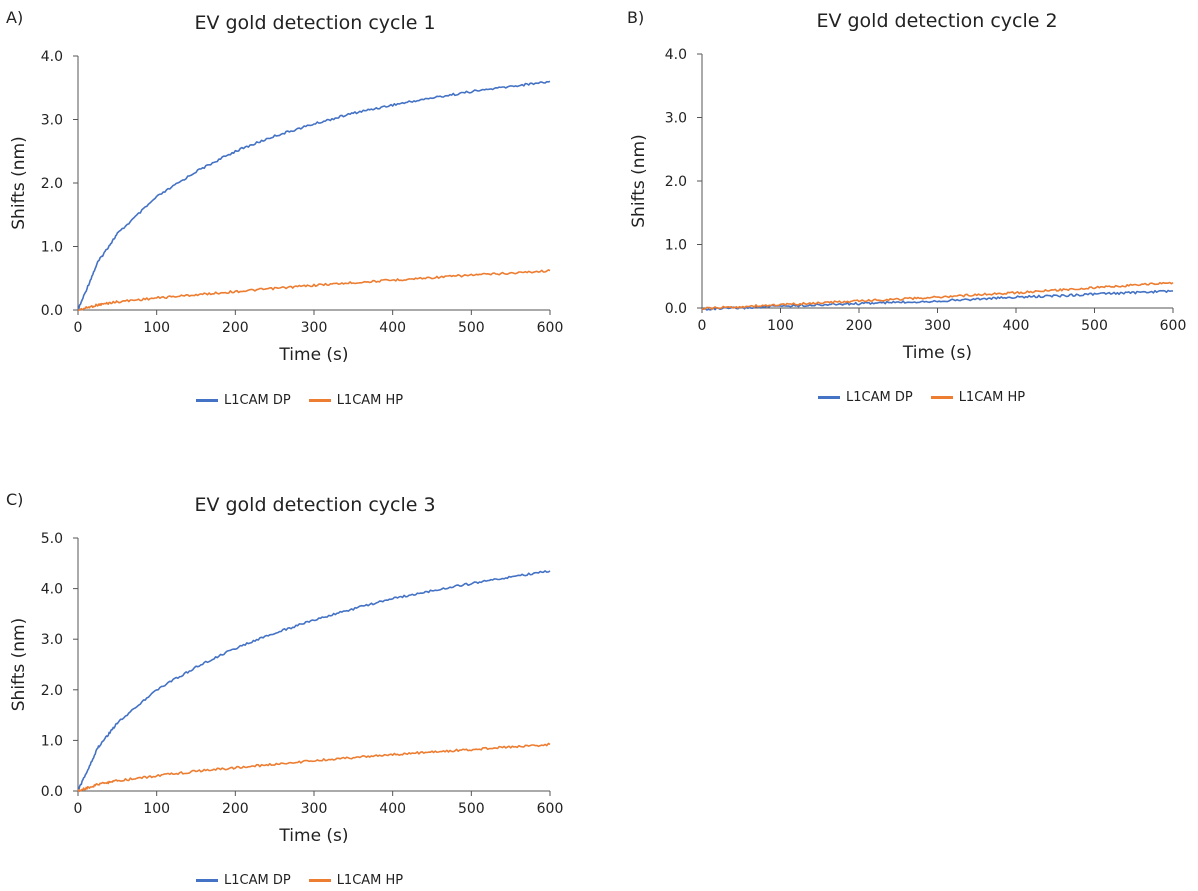  What do you see at coordinates (52, 539) in the screenshot?
I see `y-tick-label: 5.0` at bounding box center [52, 539].